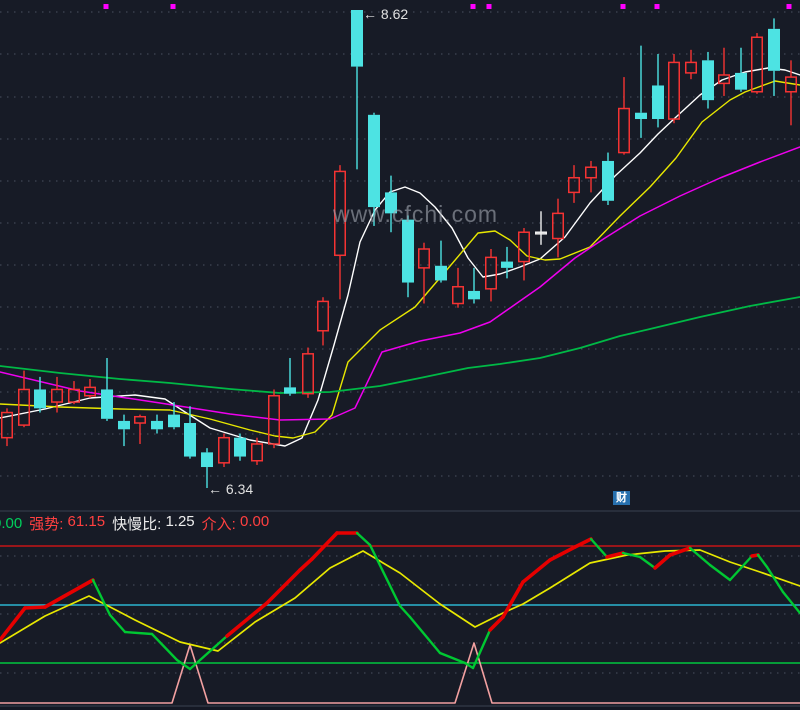 The width and height of the screenshot is (800, 710). I want to click on indicator-item-kuaimanbi: 快慢比: 1.25, so click(153, 523).